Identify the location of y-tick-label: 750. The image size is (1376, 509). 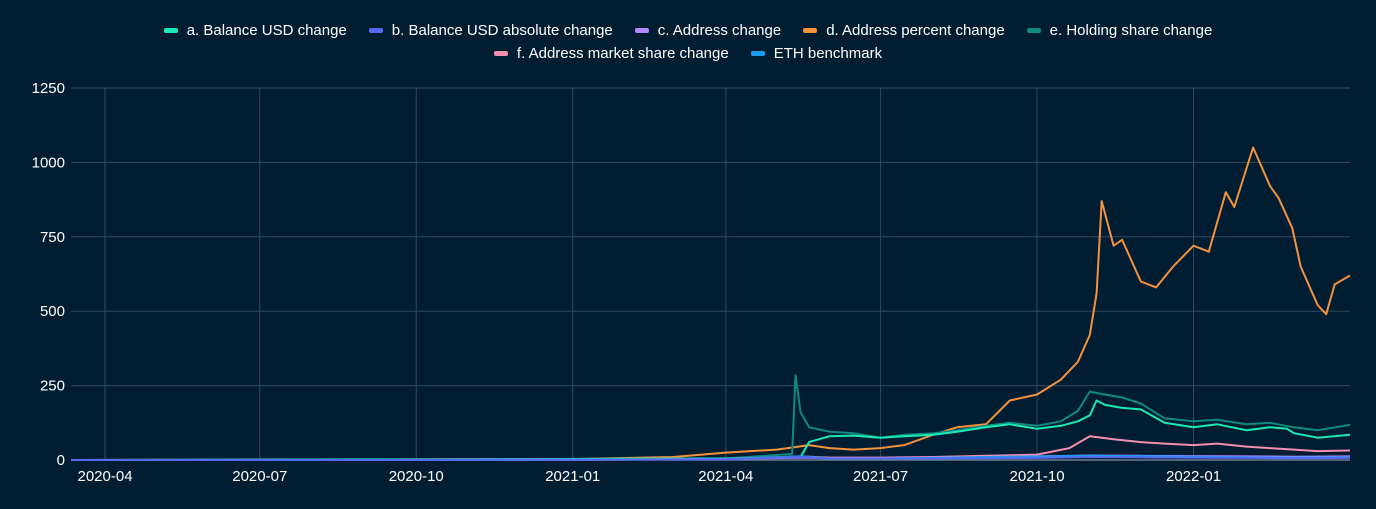
(52, 237).